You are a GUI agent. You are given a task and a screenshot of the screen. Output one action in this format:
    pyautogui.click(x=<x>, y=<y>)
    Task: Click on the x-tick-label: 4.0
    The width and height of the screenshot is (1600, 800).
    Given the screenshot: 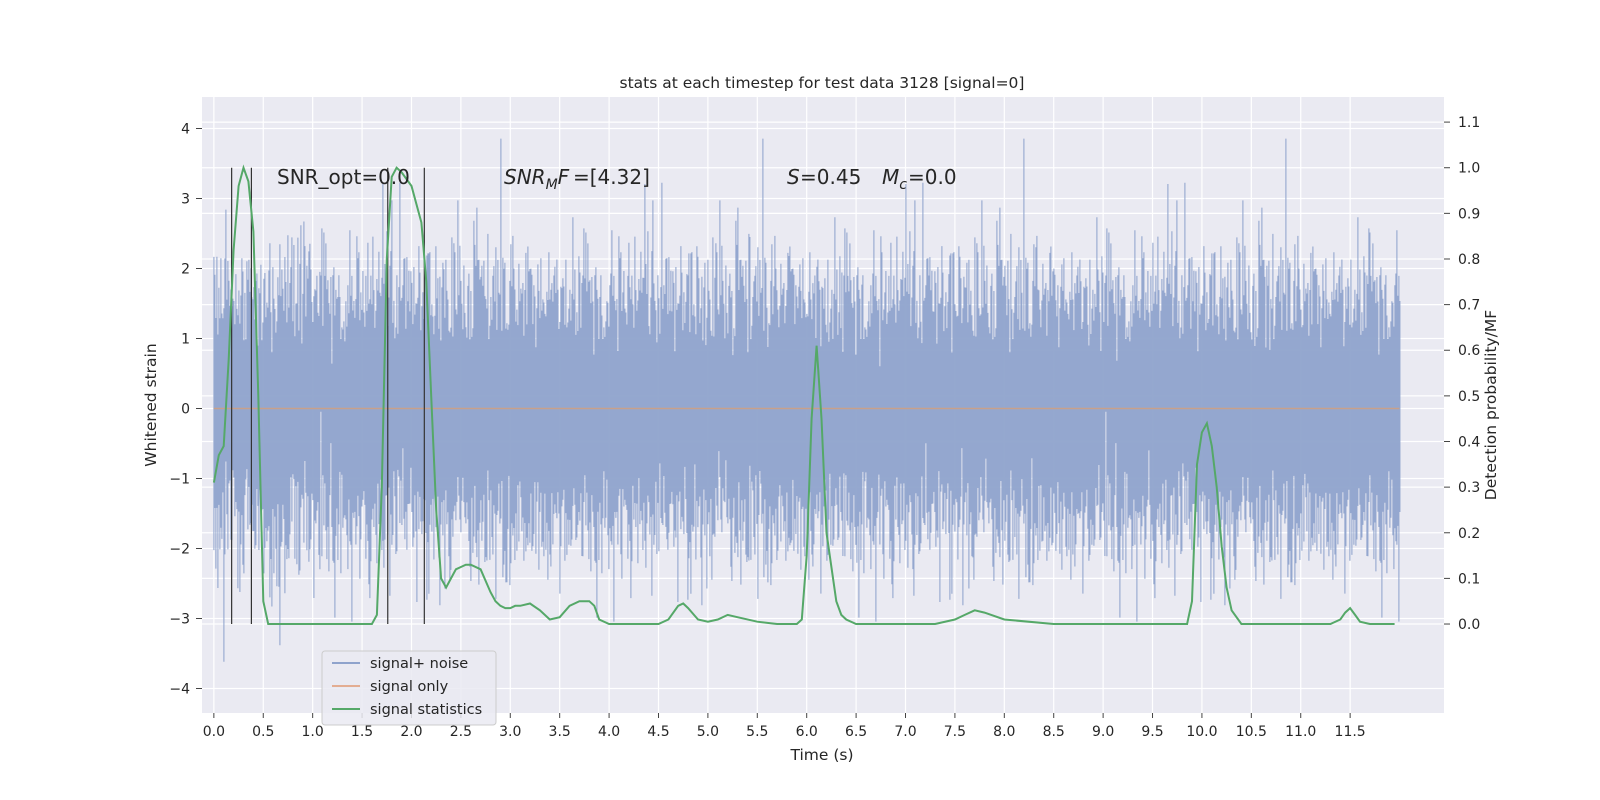 What is the action you would take?
    pyautogui.click(x=609, y=732)
    